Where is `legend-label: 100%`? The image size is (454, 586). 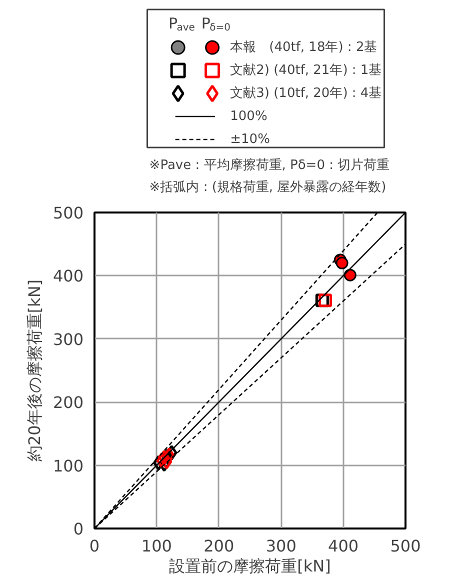 legend-label: 100% is located at coordinates (249, 116).